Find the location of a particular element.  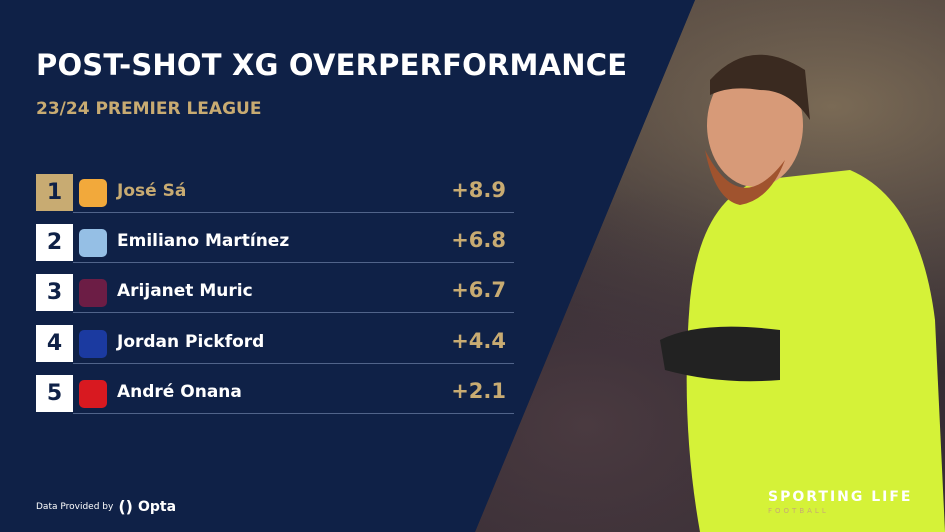

rank-badge: 5 is located at coordinates (54, 393).